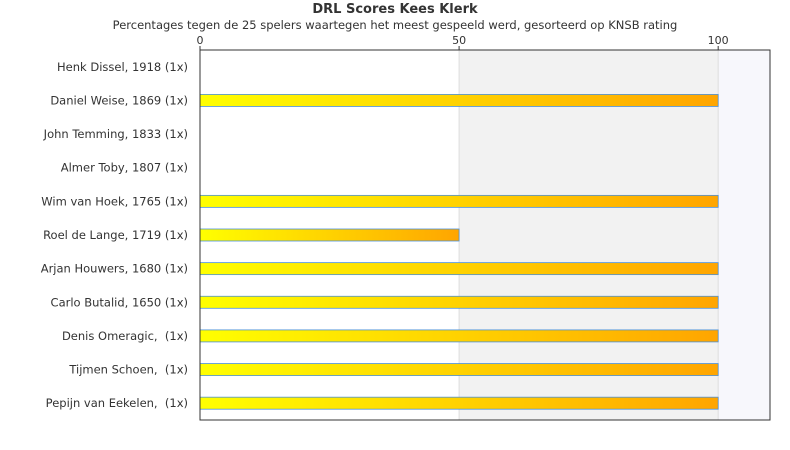 Image resolution: width=790 pixels, height=450 pixels. Describe the element at coordinates (115, 134) in the screenshot. I see `category-label: John Temming, 1833 (1x)` at that location.